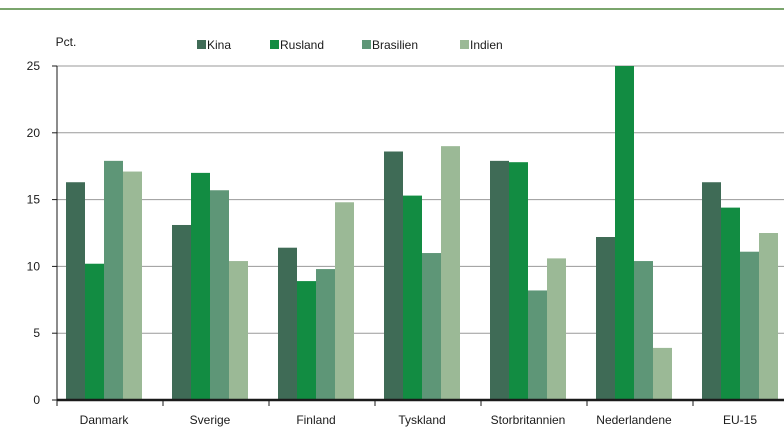  Describe the element at coordinates (36, 400) in the screenshot. I see `y-tick-label: 0` at that location.